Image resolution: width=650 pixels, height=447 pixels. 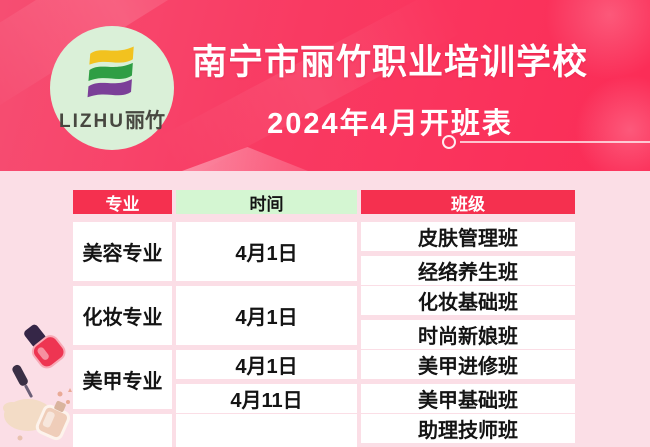 I want to click on class-cell: 时尚新娘班, so click(x=468, y=334).